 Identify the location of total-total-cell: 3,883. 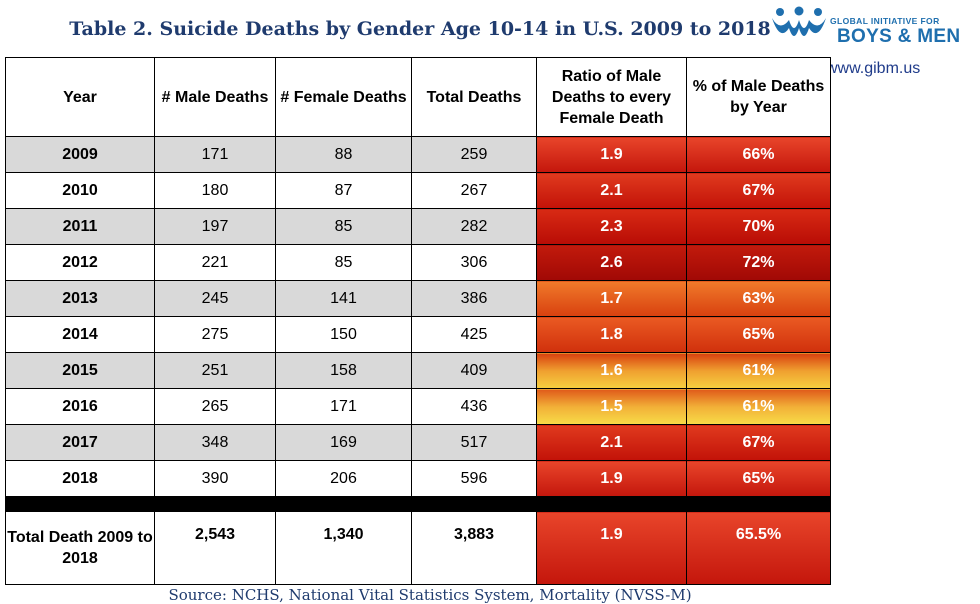
(474, 548).